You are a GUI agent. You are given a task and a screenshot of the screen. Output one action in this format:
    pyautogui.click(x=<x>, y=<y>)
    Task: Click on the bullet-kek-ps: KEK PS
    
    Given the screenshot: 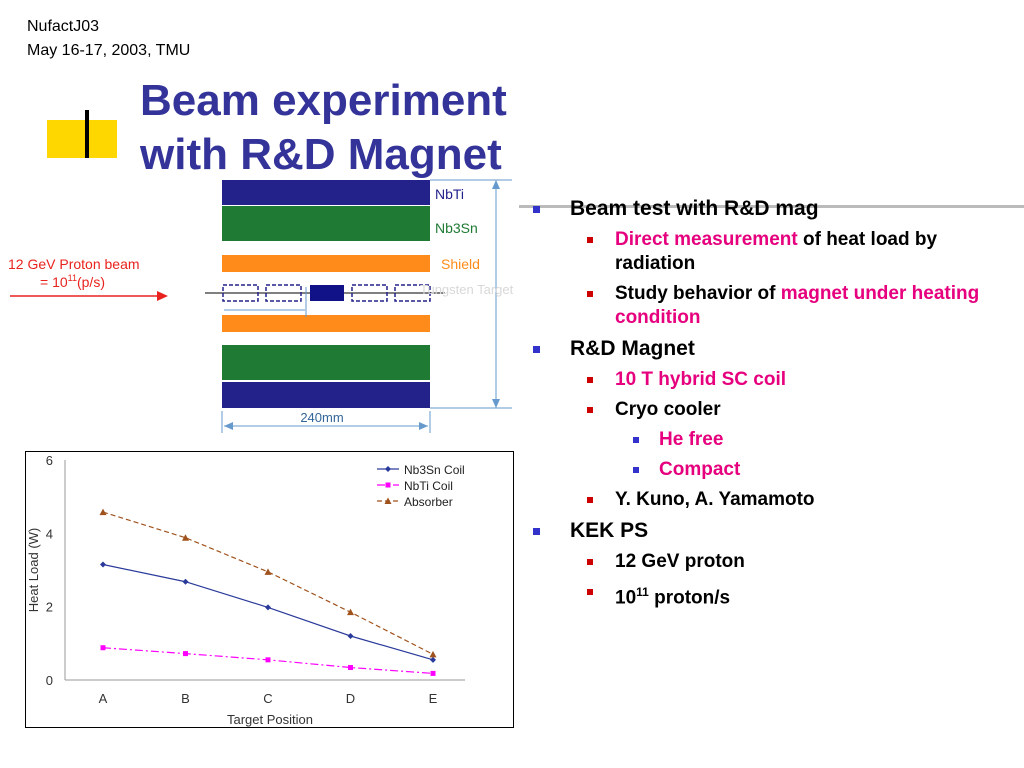 What is the action you would take?
    pyautogui.click(x=775, y=531)
    